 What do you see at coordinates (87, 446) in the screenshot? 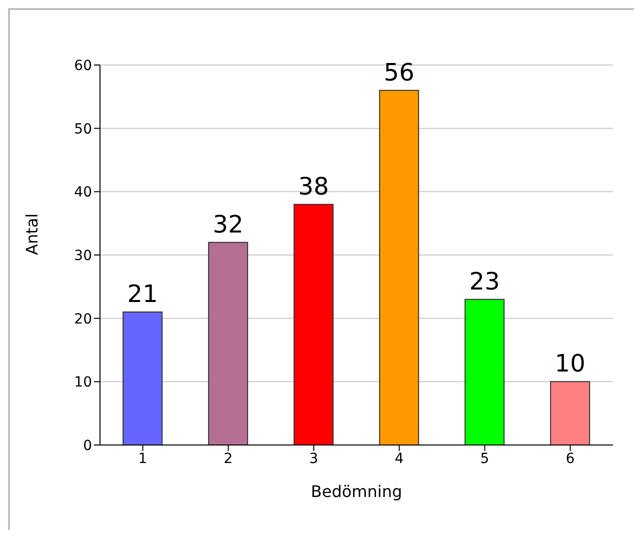
I see `y-tick-label: 0` at bounding box center [87, 446].